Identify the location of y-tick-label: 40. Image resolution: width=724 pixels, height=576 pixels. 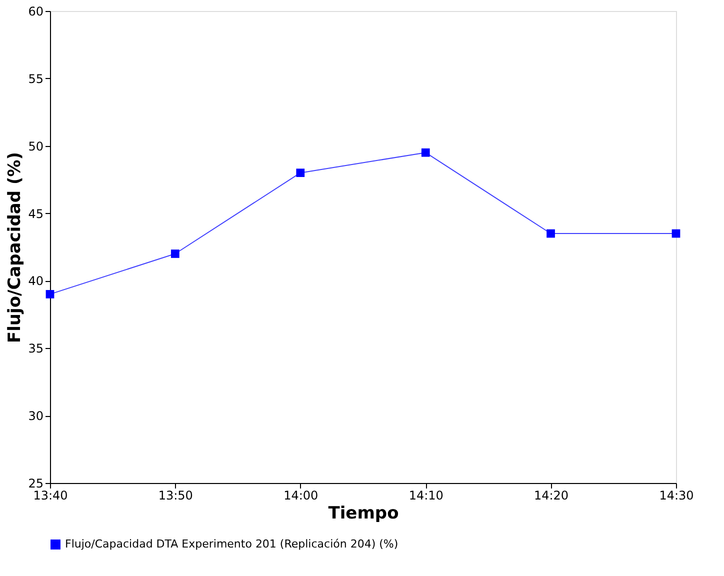
(36, 281).